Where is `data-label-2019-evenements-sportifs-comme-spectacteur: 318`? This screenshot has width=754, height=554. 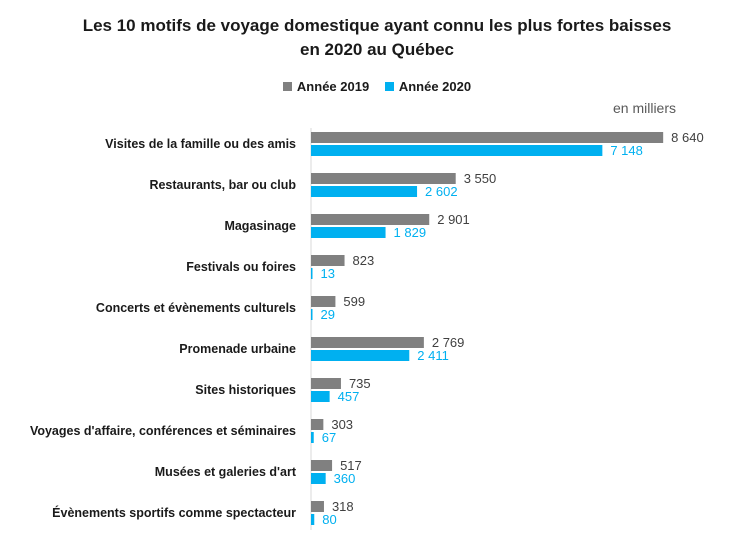
data-label-2019-evenements-sportifs-comme-spectacteur: 318 is located at coordinates (343, 506).